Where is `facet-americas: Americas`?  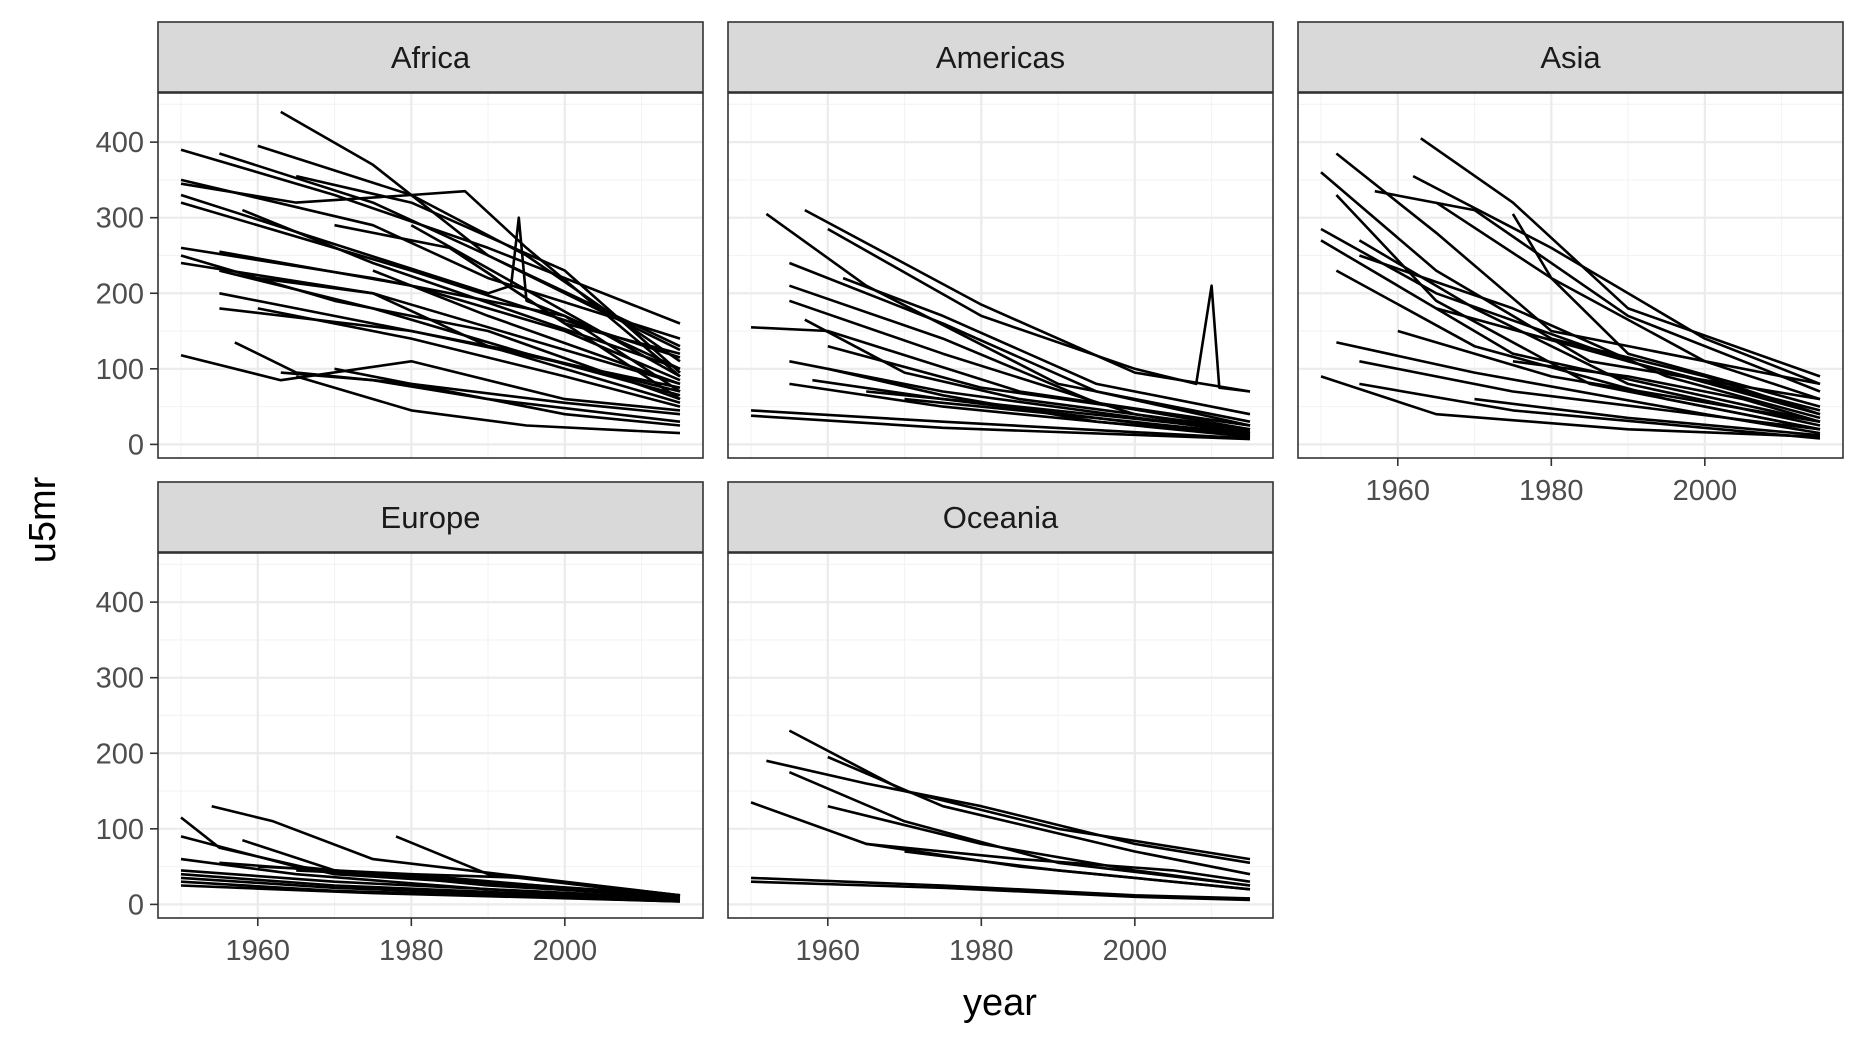 facet-americas: Americas is located at coordinates (1000, 240).